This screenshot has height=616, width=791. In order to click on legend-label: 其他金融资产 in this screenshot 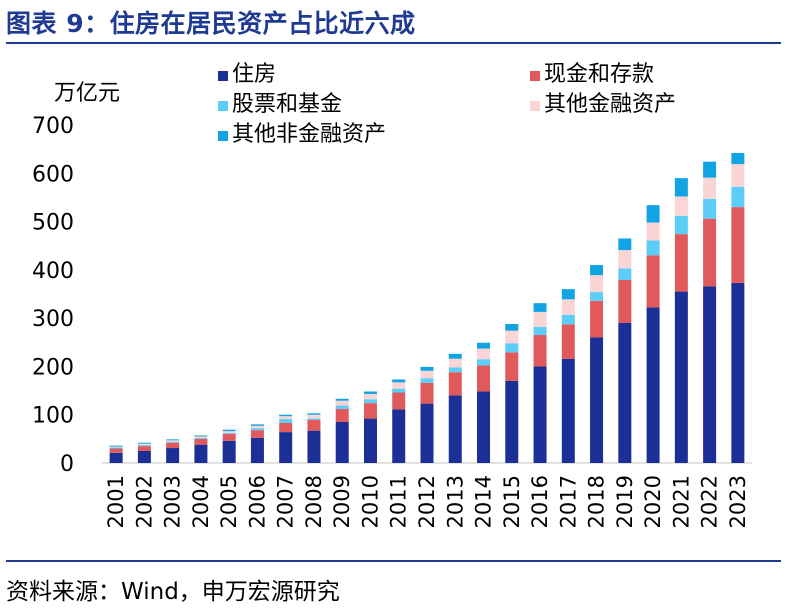, I will do `click(610, 104)`.